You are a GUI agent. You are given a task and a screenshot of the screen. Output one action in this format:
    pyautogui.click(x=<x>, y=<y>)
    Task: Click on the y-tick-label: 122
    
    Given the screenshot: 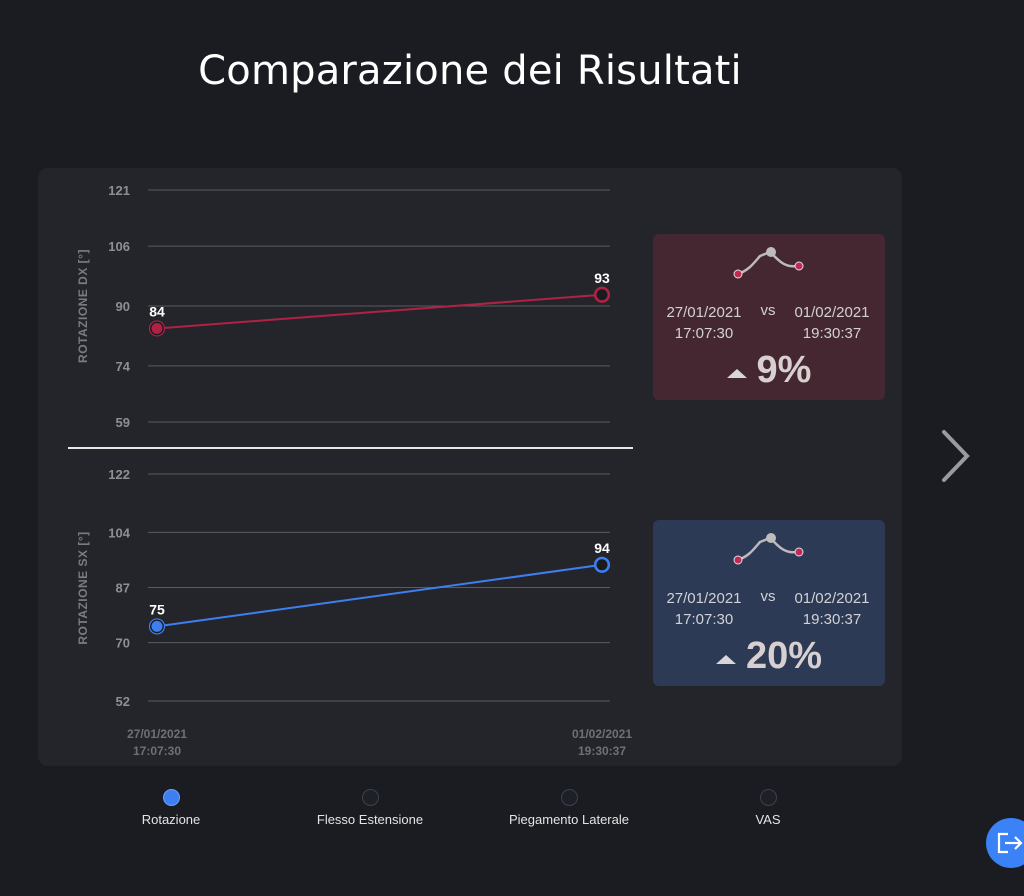 What is the action you would take?
    pyautogui.click(x=119, y=474)
    